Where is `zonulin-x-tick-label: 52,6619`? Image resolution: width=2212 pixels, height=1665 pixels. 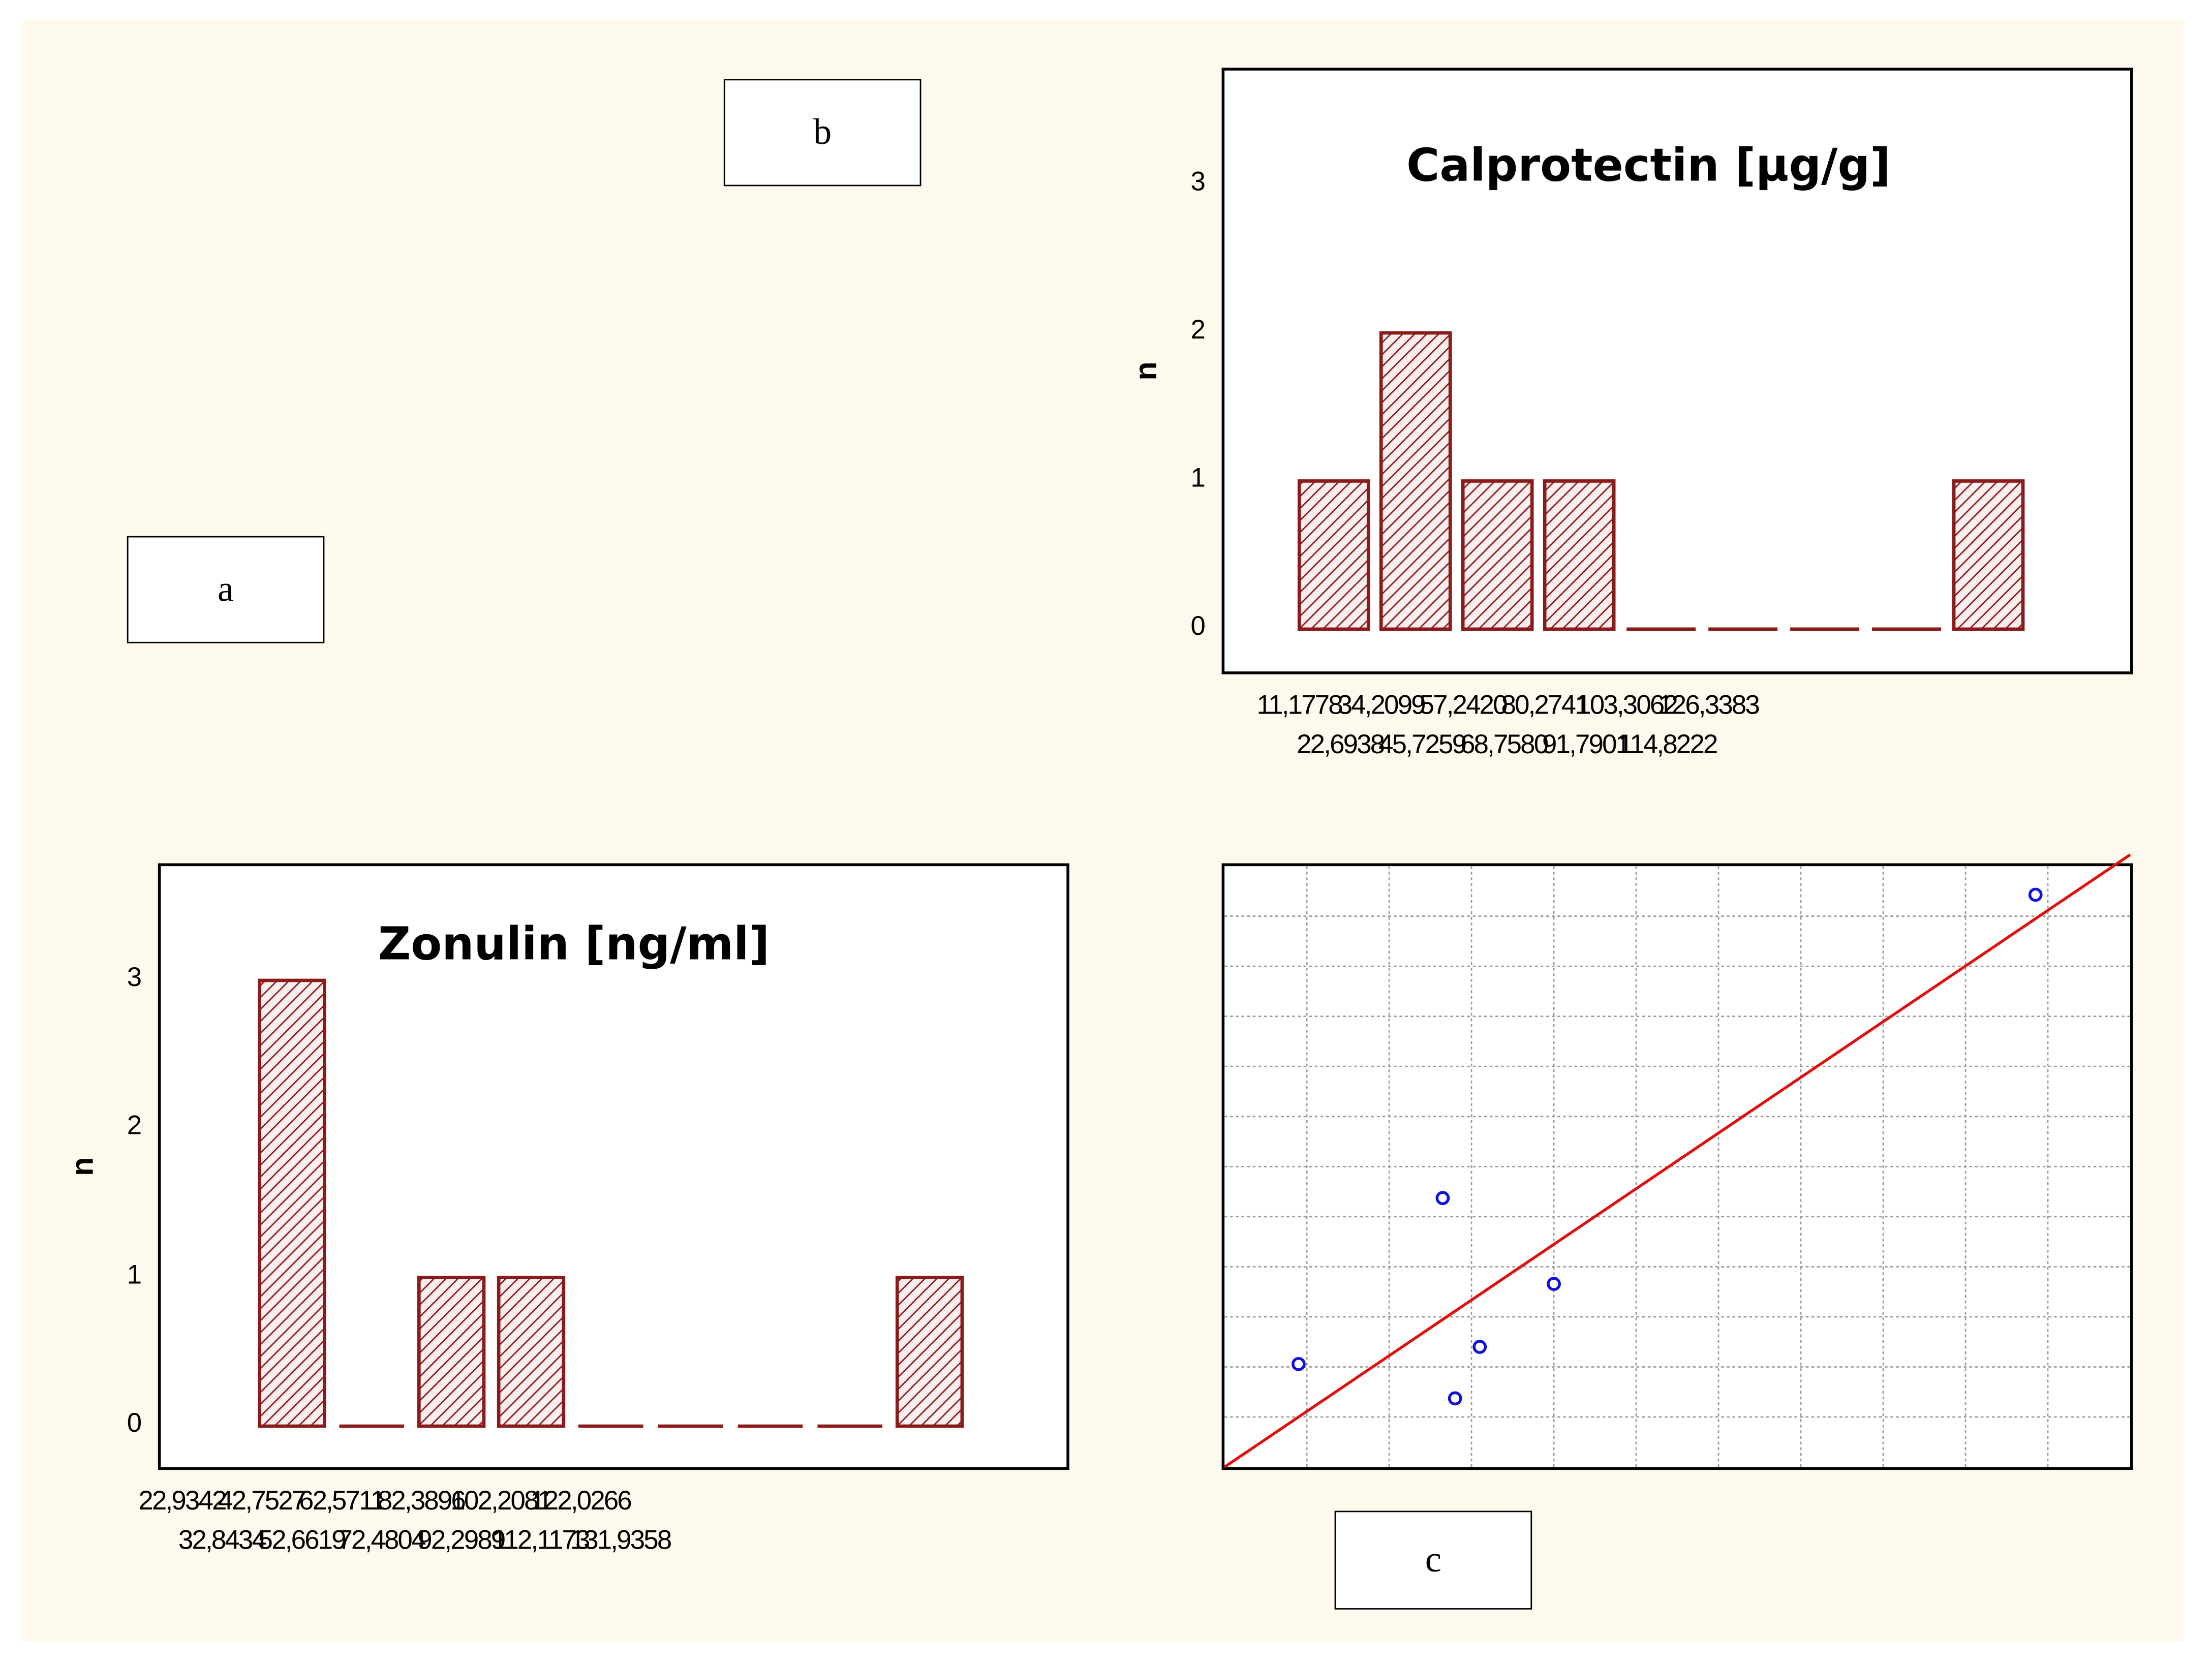 zonulin-x-tick-label: 52,6619 is located at coordinates (302, 1541).